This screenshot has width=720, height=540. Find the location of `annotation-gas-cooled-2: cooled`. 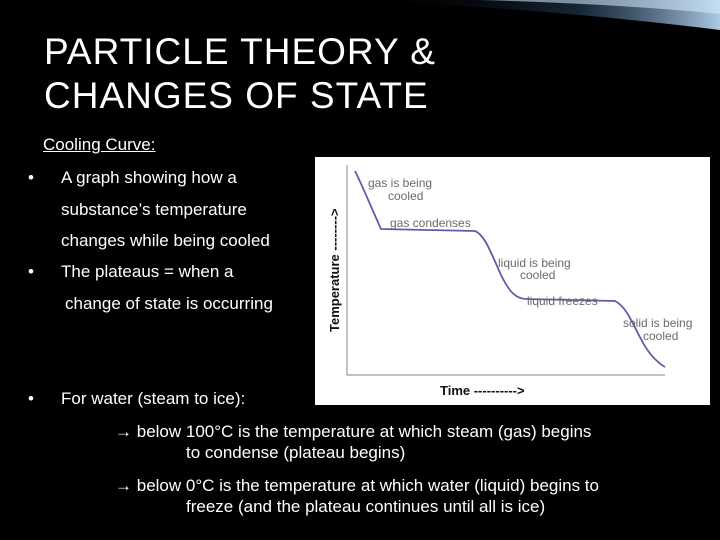

annotation-gas-cooled-2: cooled is located at coordinates (405, 196).